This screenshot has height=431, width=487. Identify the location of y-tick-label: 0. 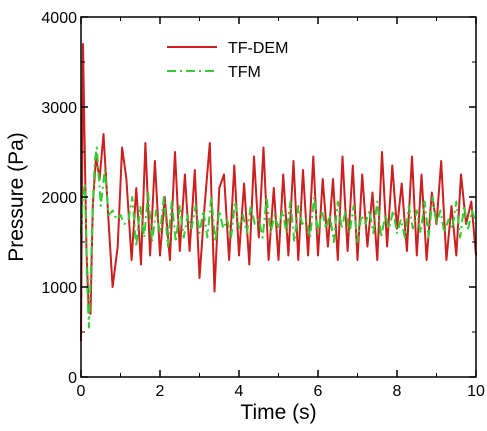
(72, 378).